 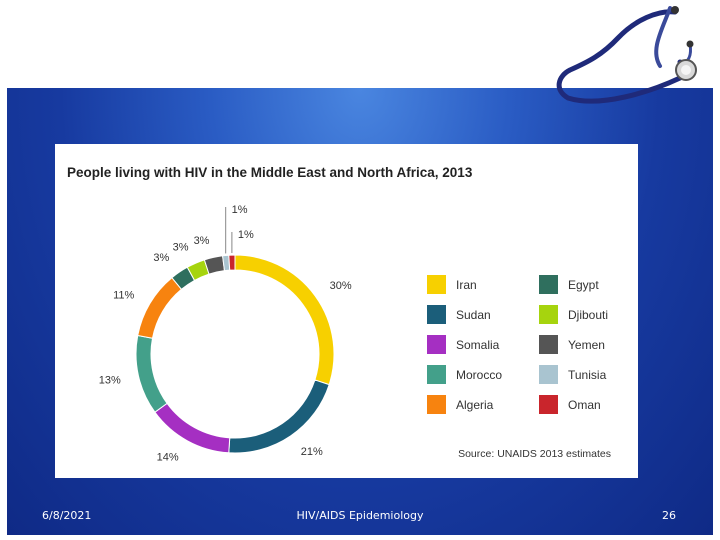 What do you see at coordinates (587, 375) in the screenshot?
I see `legend-label-tunisia: Tunisia` at bounding box center [587, 375].